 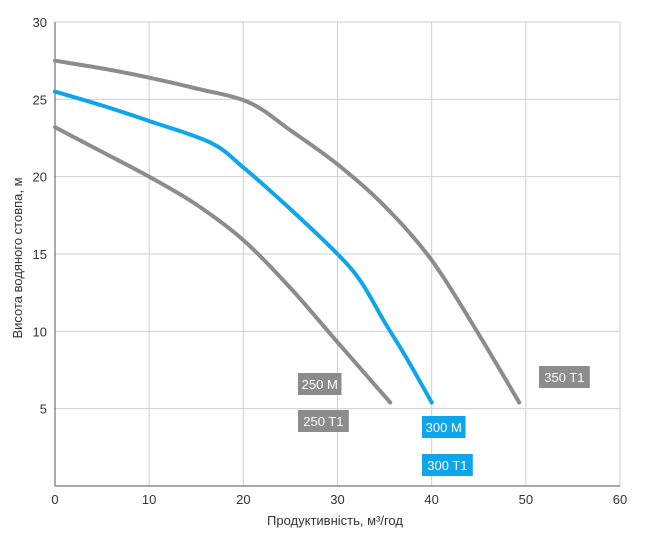 I want to click on y-tick-label-10: 10, so click(x=40, y=331).